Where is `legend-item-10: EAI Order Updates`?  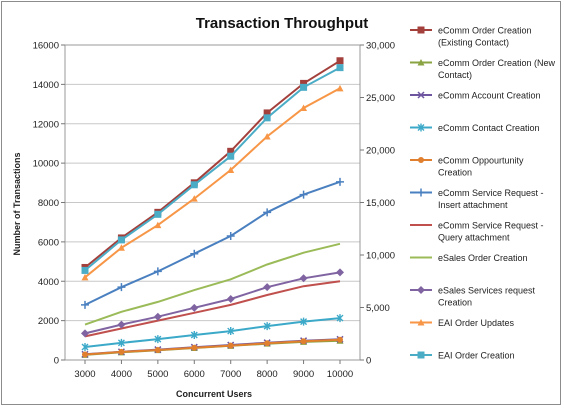 legend-item-10: EAI Order Updates is located at coordinates (462, 323).